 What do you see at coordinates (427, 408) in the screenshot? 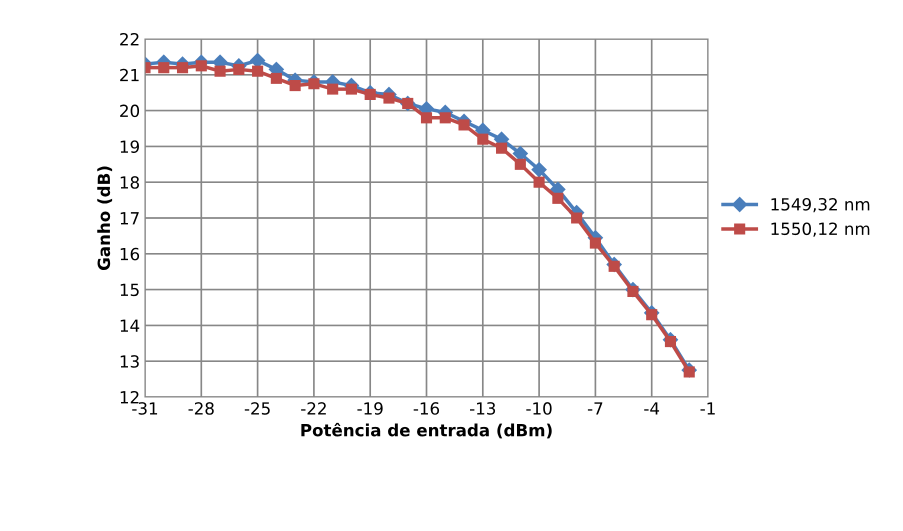
I see `x-tick-label: -16` at bounding box center [427, 408].